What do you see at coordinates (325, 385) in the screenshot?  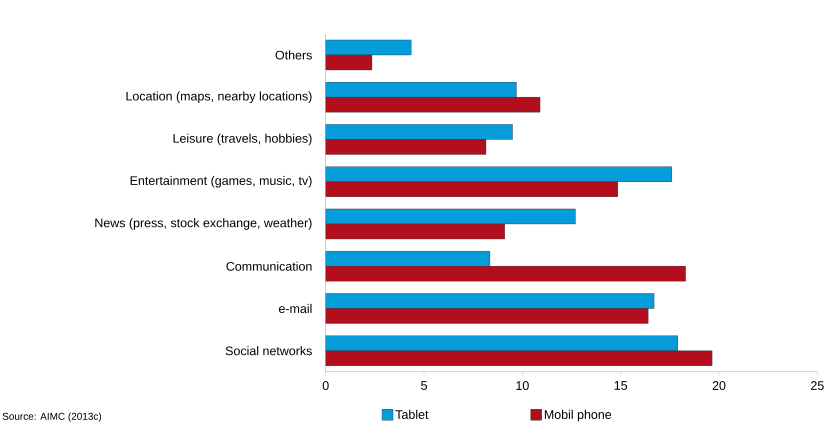 I see `x-tick-label: 0` at bounding box center [325, 385].